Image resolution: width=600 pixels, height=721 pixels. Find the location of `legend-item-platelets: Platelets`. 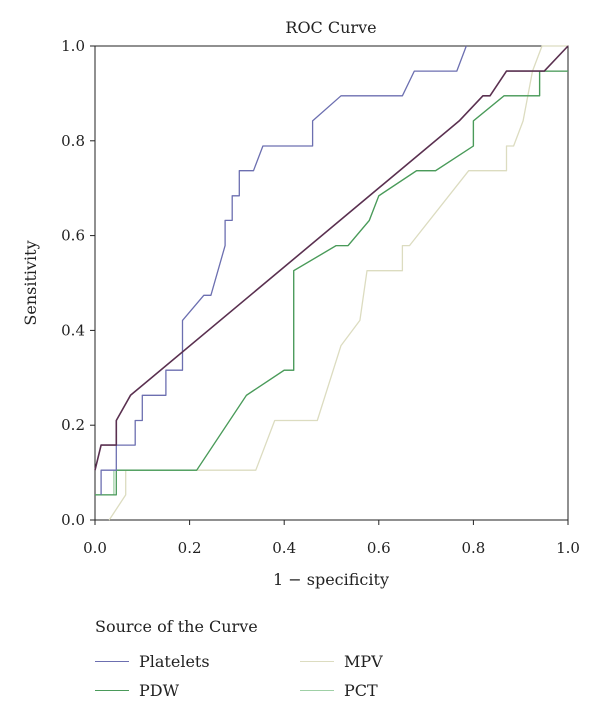

legend-item-platelets: Platelets is located at coordinates (152, 661).